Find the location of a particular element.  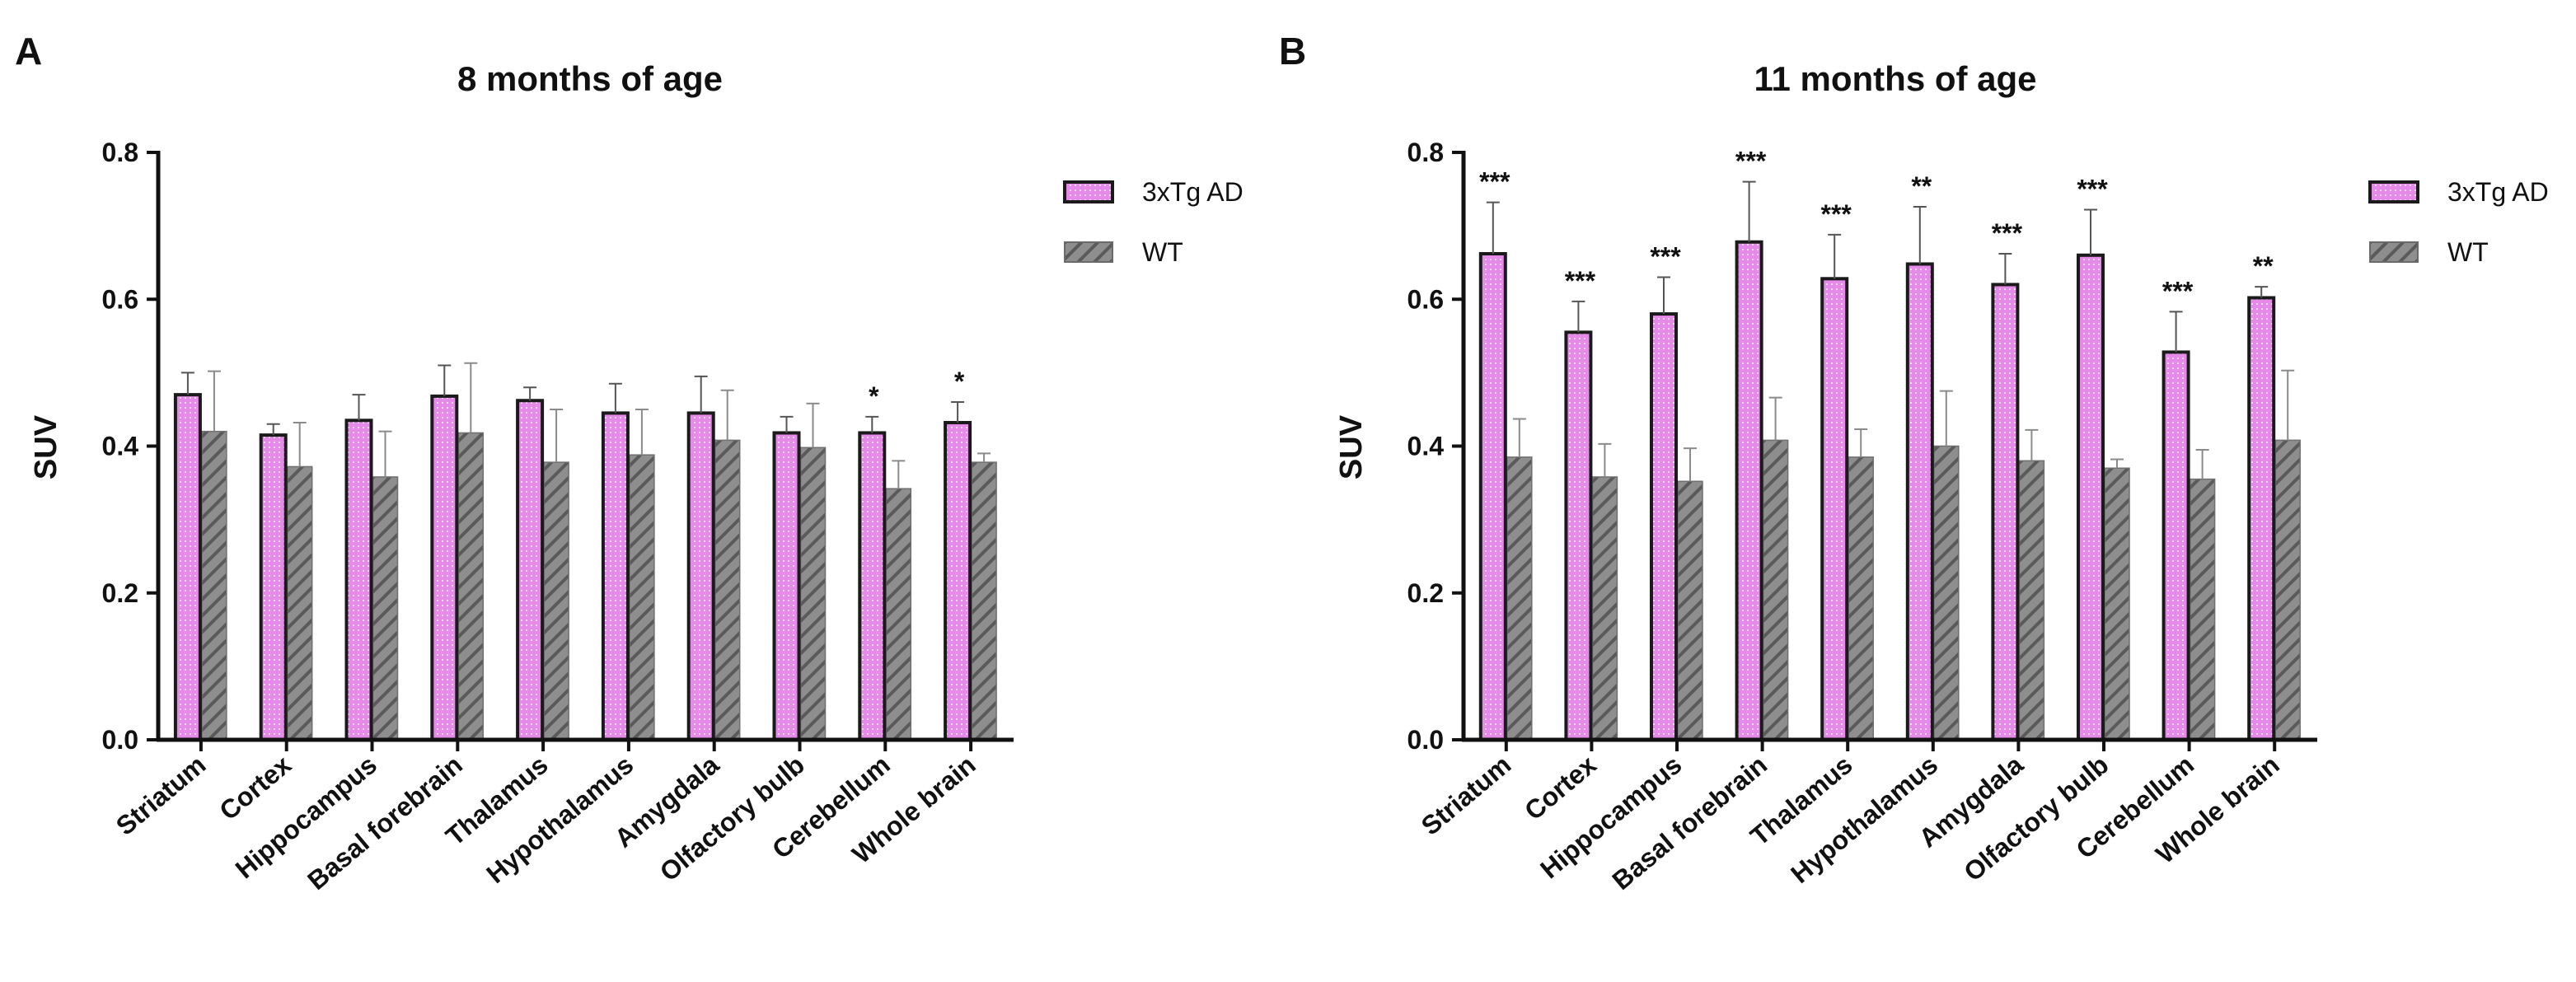

panel-b-y-tick-label: 0.0 is located at coordinates (1425, 740).